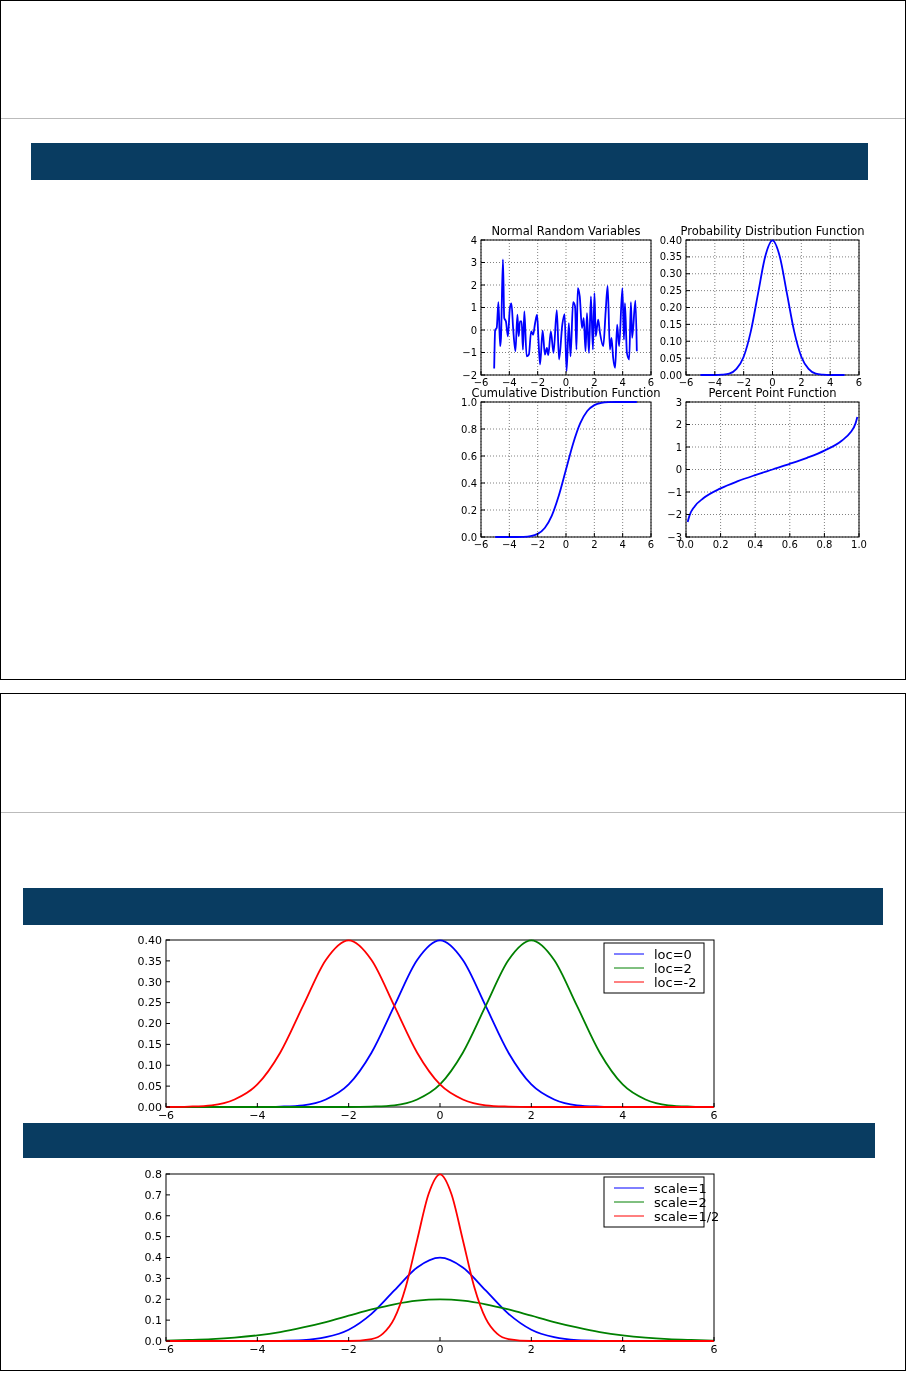  Describe the element at coordinates (824, 544) in the screenshot. I see `x-tick-label: 0.8` at that location.